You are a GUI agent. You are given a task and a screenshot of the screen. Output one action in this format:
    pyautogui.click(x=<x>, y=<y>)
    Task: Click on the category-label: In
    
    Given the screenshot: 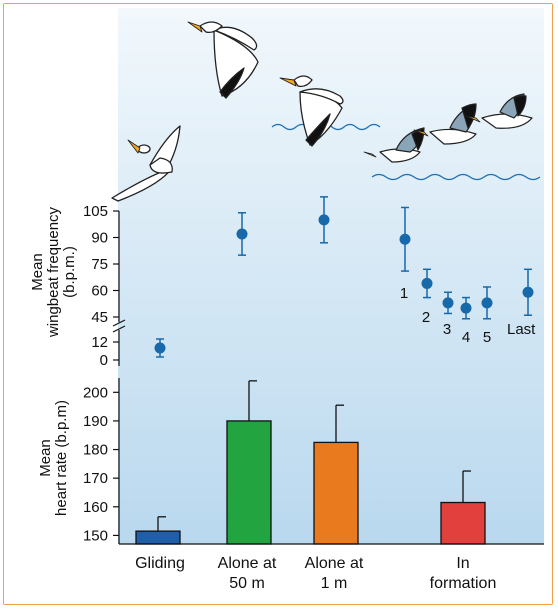 What is the action you would take?
    pyautogui.click(x=462, y=563)
    